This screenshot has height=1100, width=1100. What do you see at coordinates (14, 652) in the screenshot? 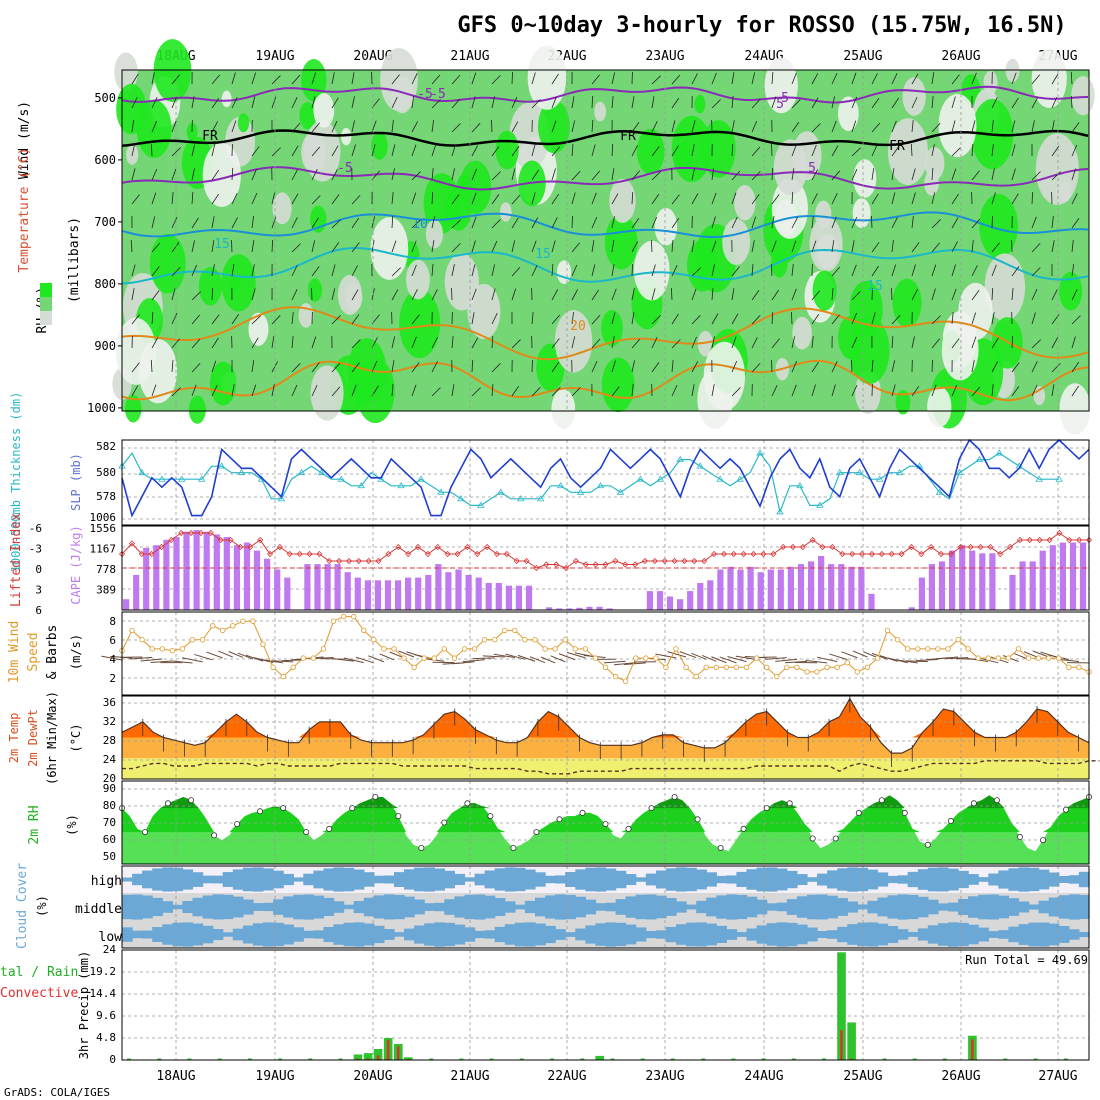
I see `label-10m-wind: 10m Wind` at bounding box center [14, 652].